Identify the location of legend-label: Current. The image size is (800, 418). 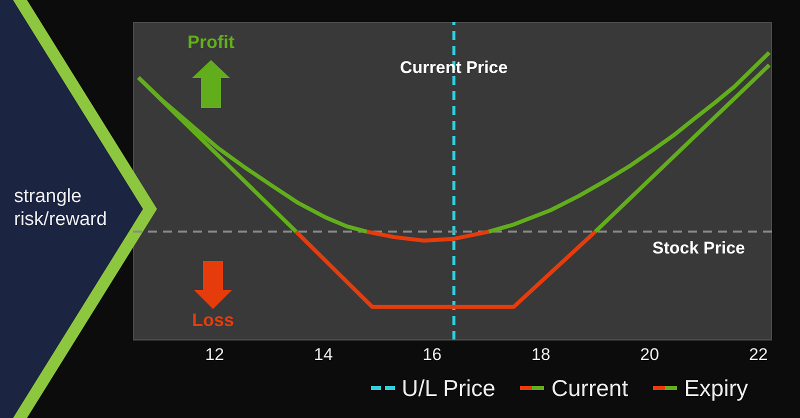
(589, 388).